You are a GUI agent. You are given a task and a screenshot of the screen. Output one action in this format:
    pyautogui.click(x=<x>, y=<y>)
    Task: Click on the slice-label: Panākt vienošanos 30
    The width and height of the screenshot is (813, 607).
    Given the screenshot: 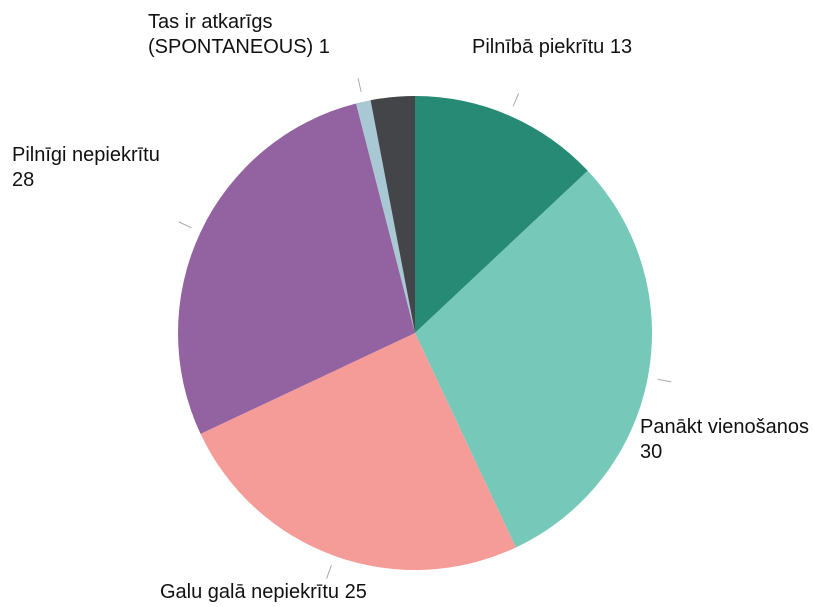 What is the action you would take?
    pyautogui.click(x=725, y=440)
    